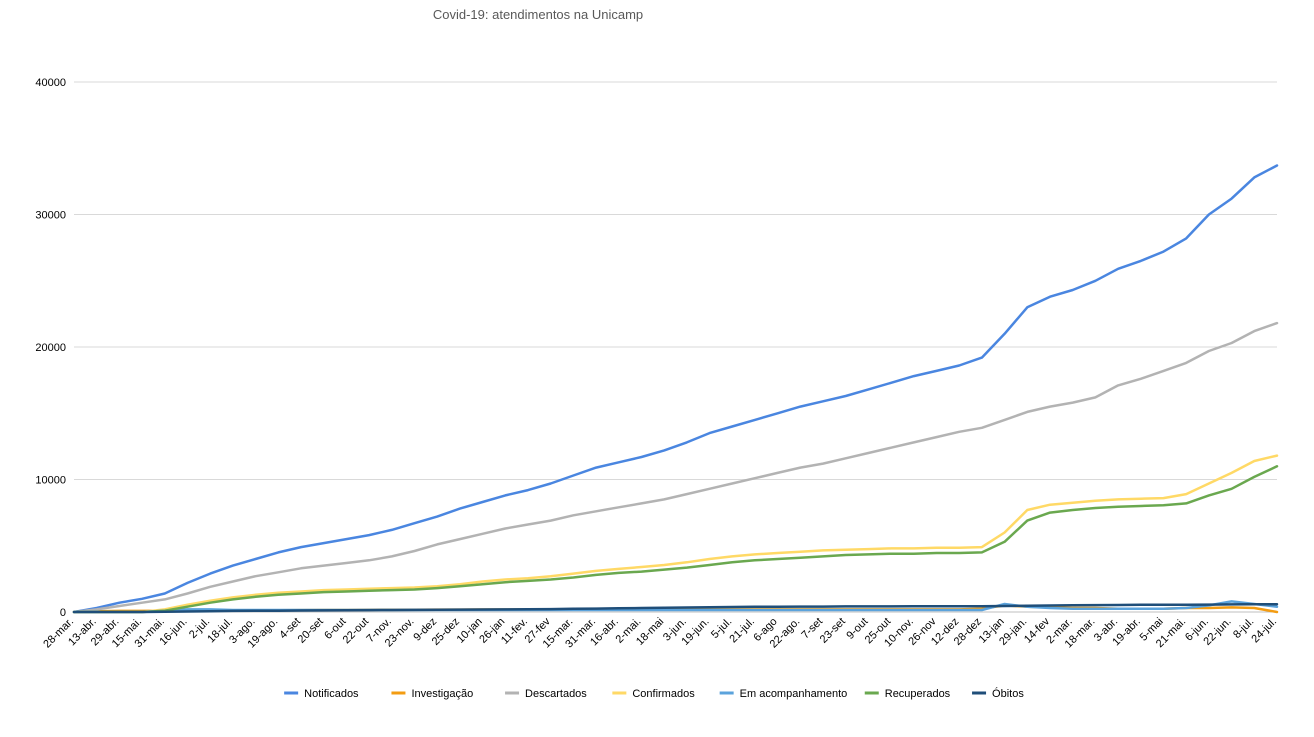 Image resolution: width=1314 pixels, height=737 pixels. What do you see at coordinates (442, 694) in the screenshot?
I see `legend-label-2: Investigação` at bounding box center [442, 694].